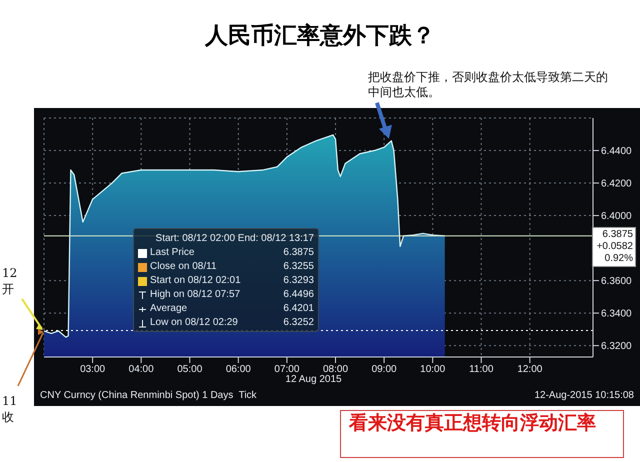  What do you see at coordinates (232, 280) in the screenshot?
I see `text: Start on 08/12 02:01 6.3293` at bounding box center [232, 280].